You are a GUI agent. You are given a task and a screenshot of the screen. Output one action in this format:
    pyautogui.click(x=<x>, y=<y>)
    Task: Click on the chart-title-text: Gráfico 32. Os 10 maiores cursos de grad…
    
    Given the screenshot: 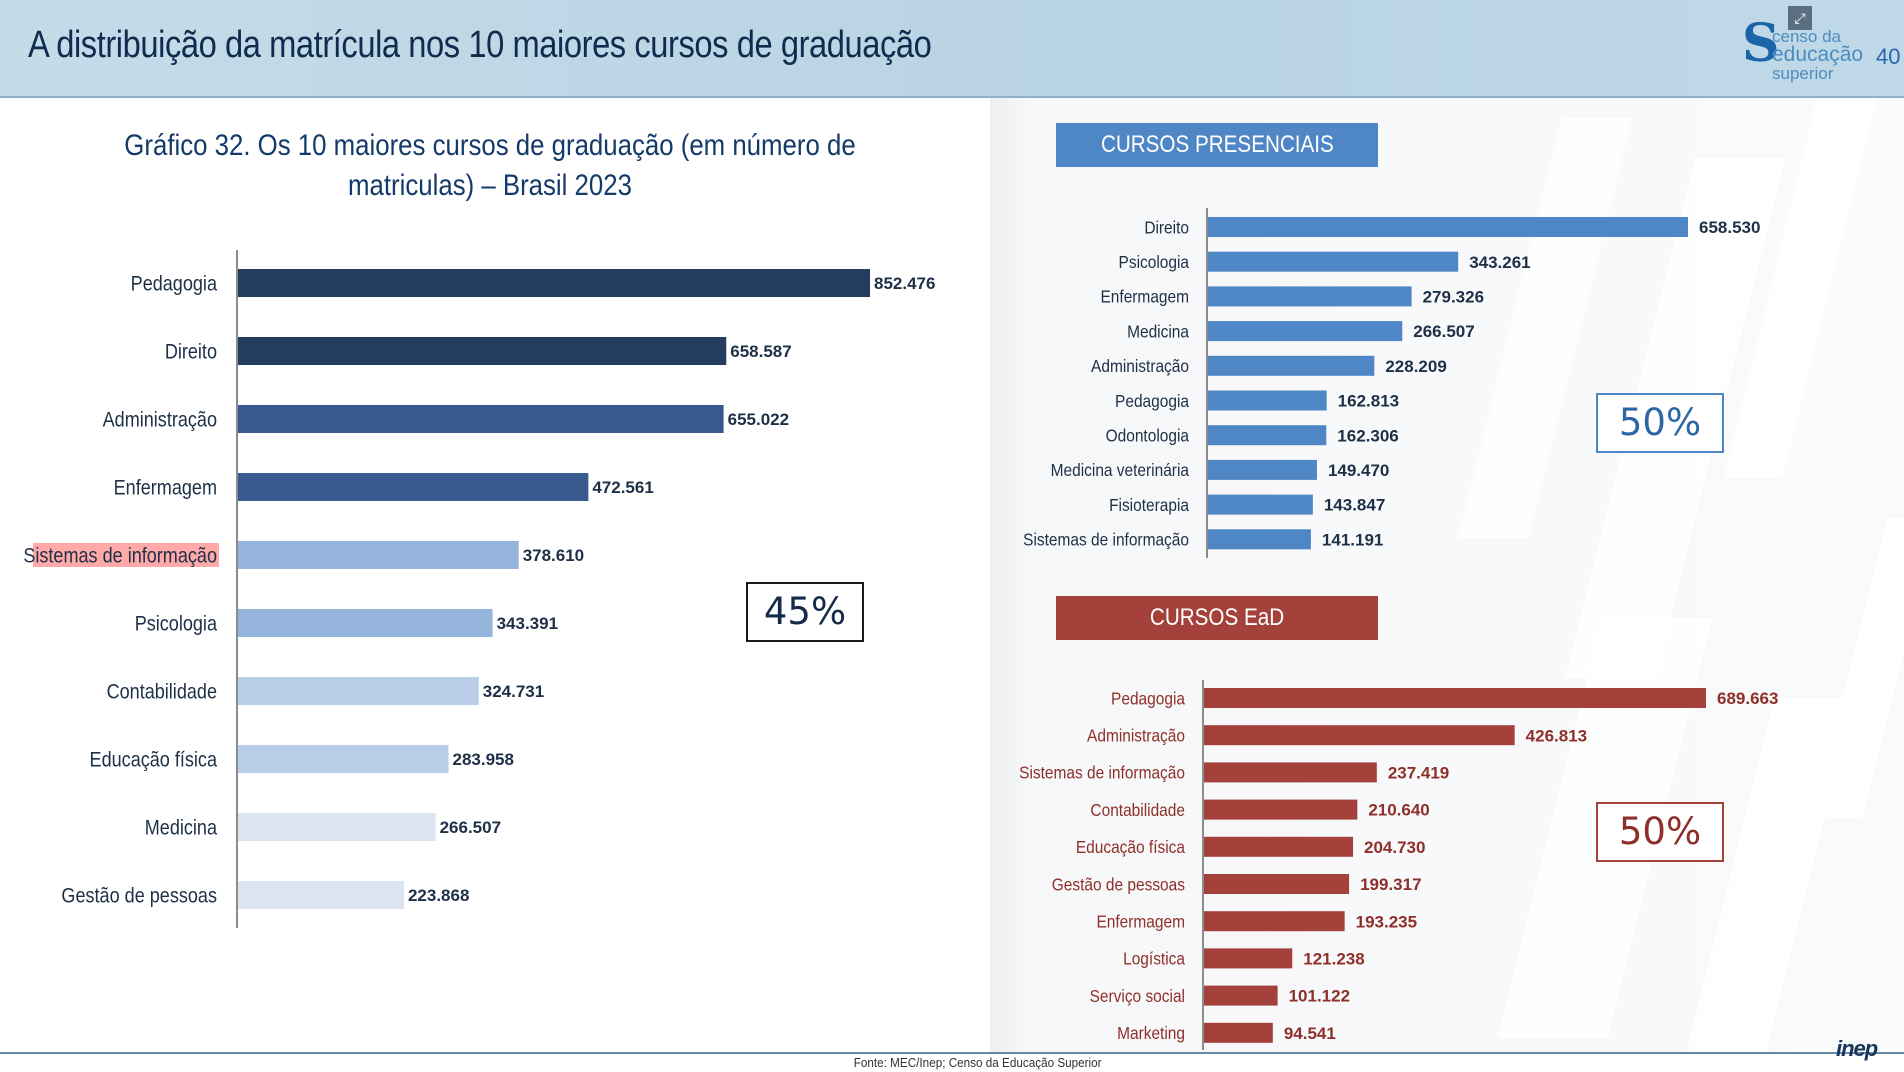 What is the action you would take?
    pyautogui.click(x=490, y=165)
    